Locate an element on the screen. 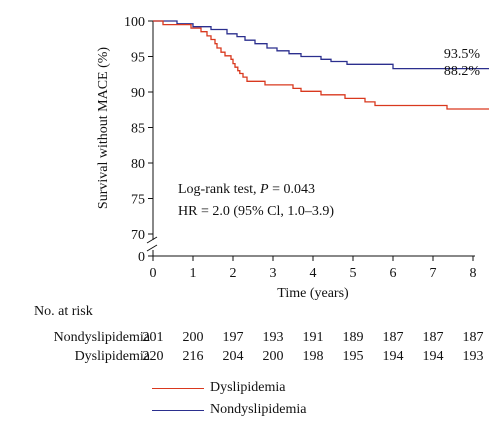 This screenshot has height=439, width=500. risk-row-dyslipidemia: Dyslipidemia 220 216 204 200 198 195 194 194 193 is located at coordinates (250, 358).